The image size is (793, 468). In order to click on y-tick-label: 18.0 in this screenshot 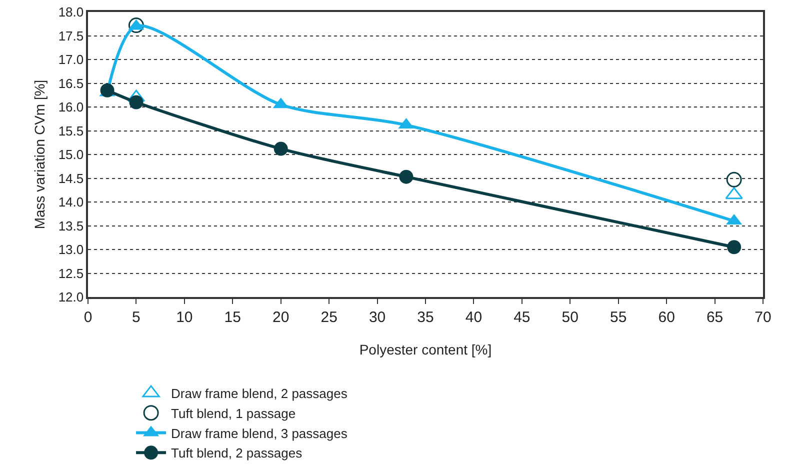, I will do `click(71, 12)`.